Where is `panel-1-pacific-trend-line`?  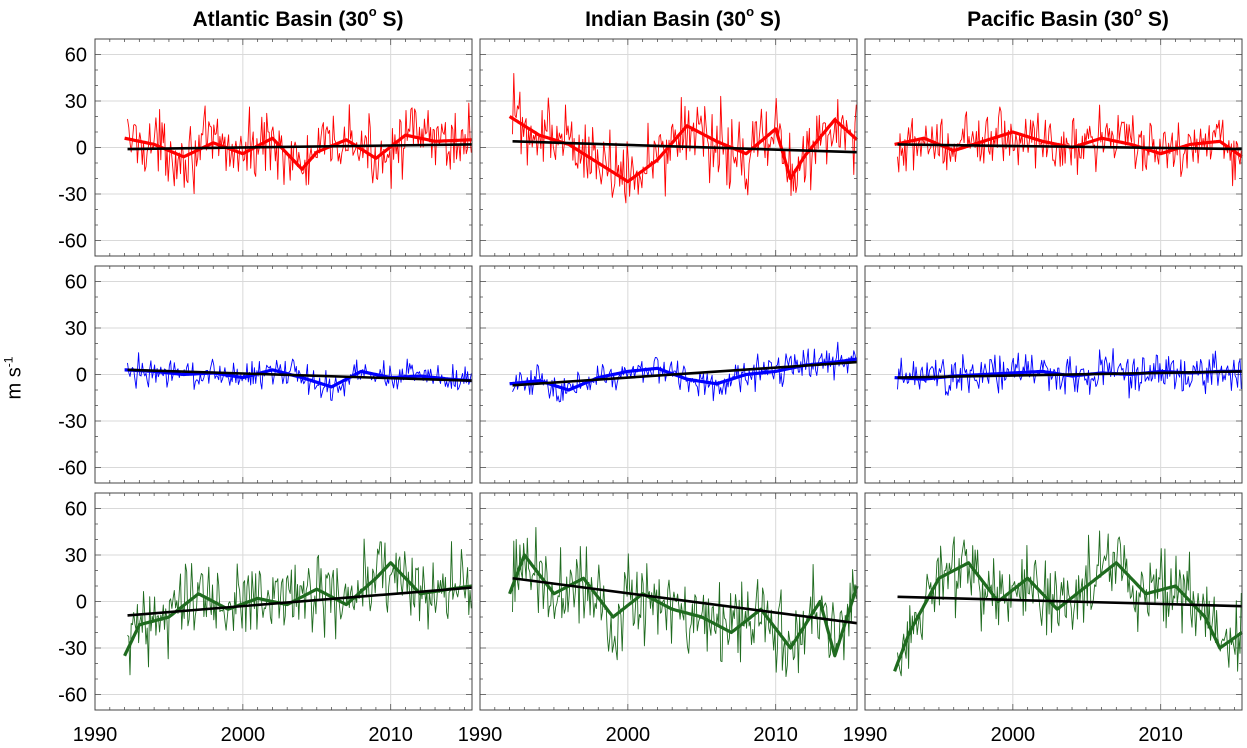 panel-1-pacific-trend-line is located at coordinates (1070, 147).